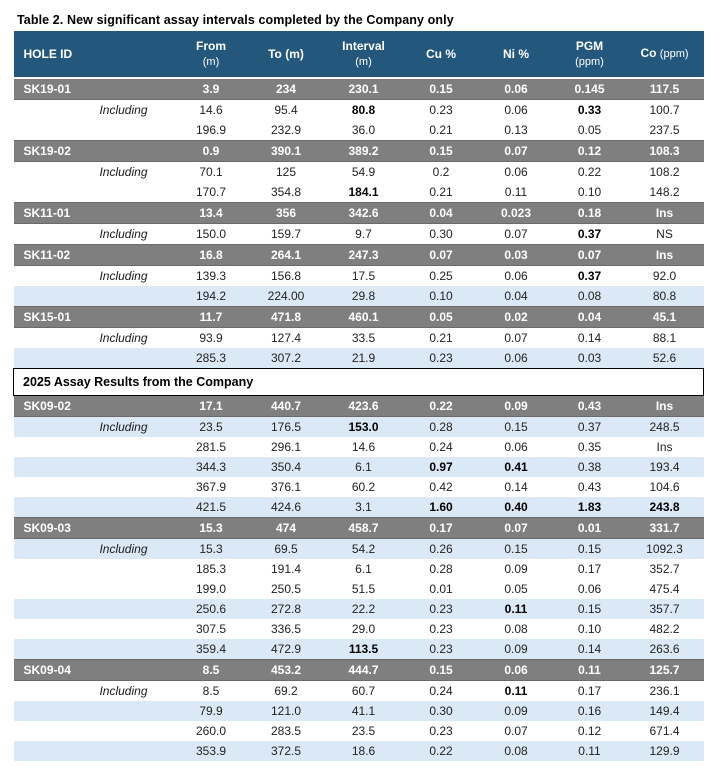 The image size is (710, 774). Describe the element at coordinates (286, 275) in the screenshot. I see `value-cell-to: 156.8` at that location.